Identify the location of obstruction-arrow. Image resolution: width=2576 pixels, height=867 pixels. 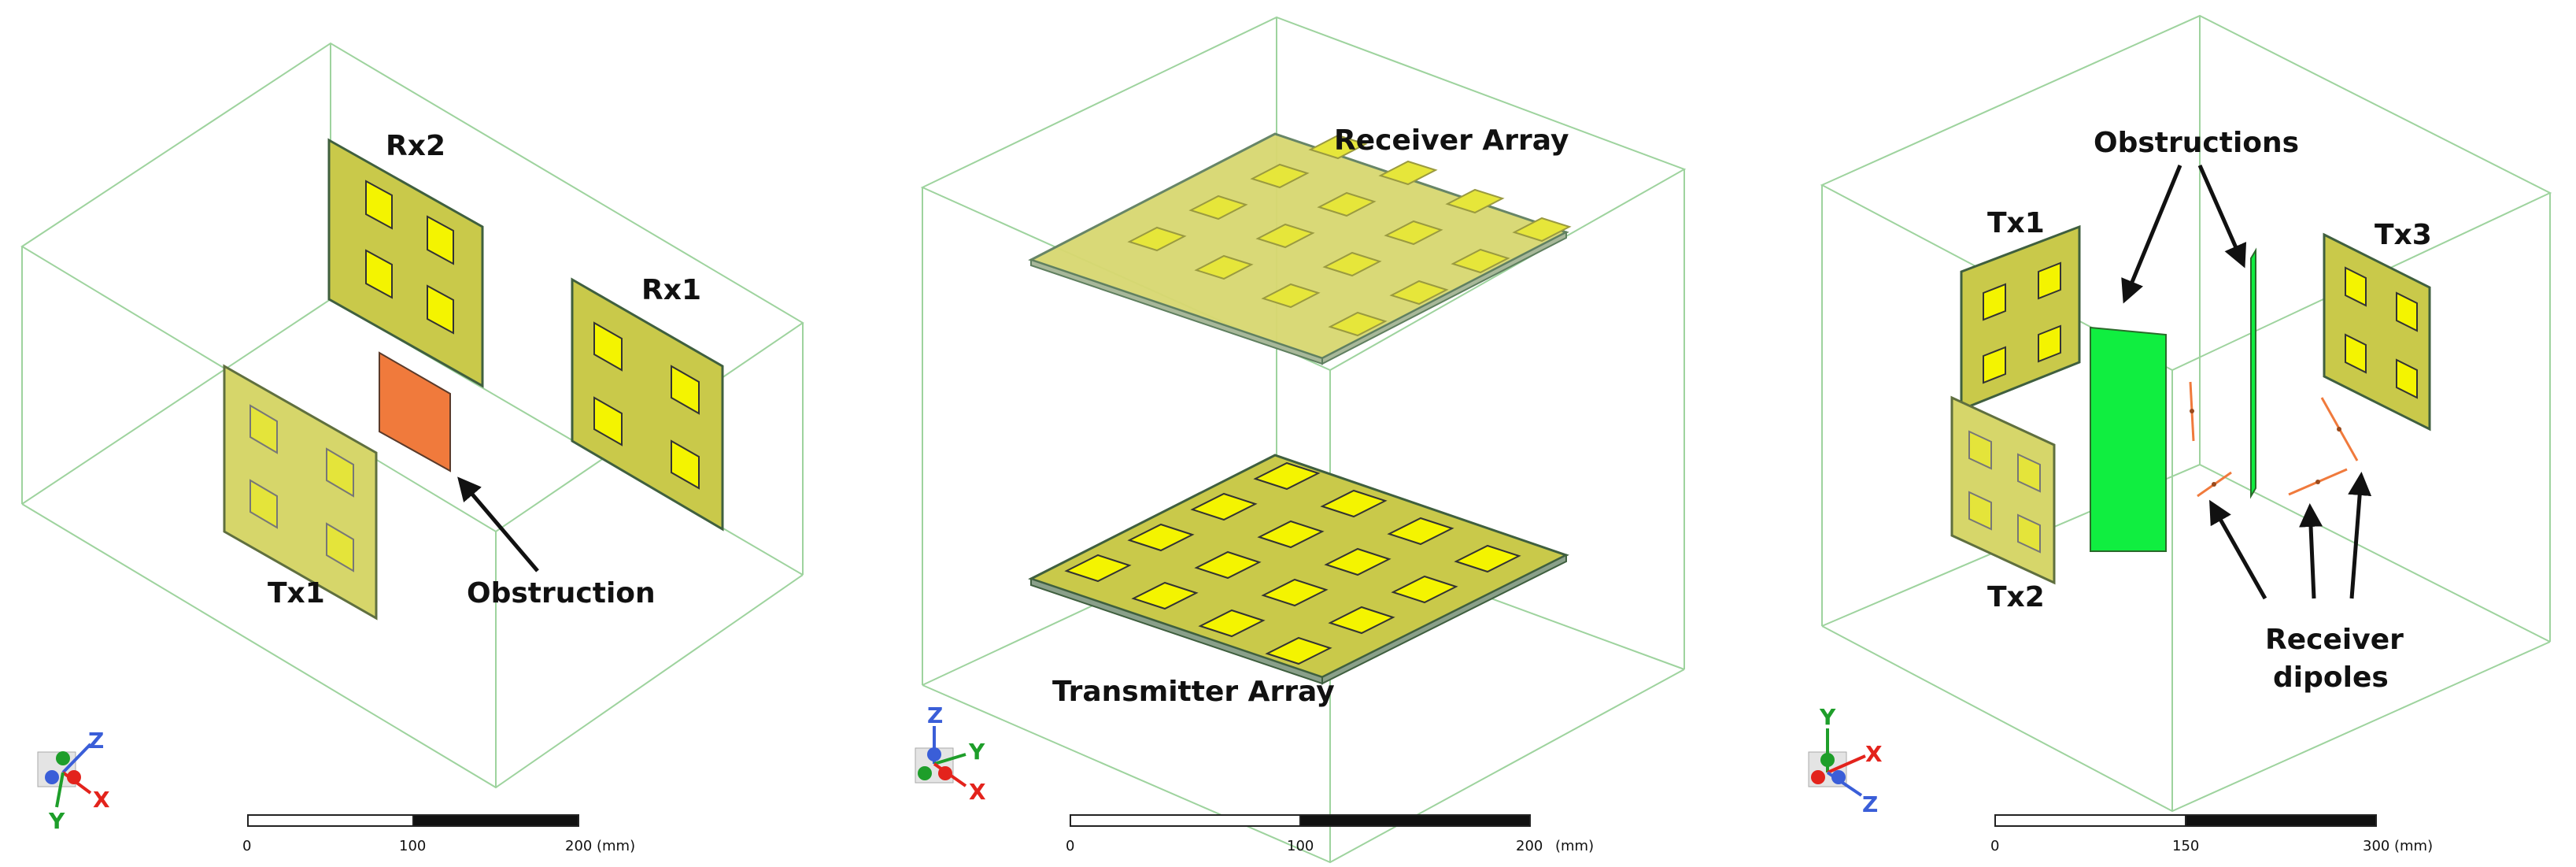
(498, 524).